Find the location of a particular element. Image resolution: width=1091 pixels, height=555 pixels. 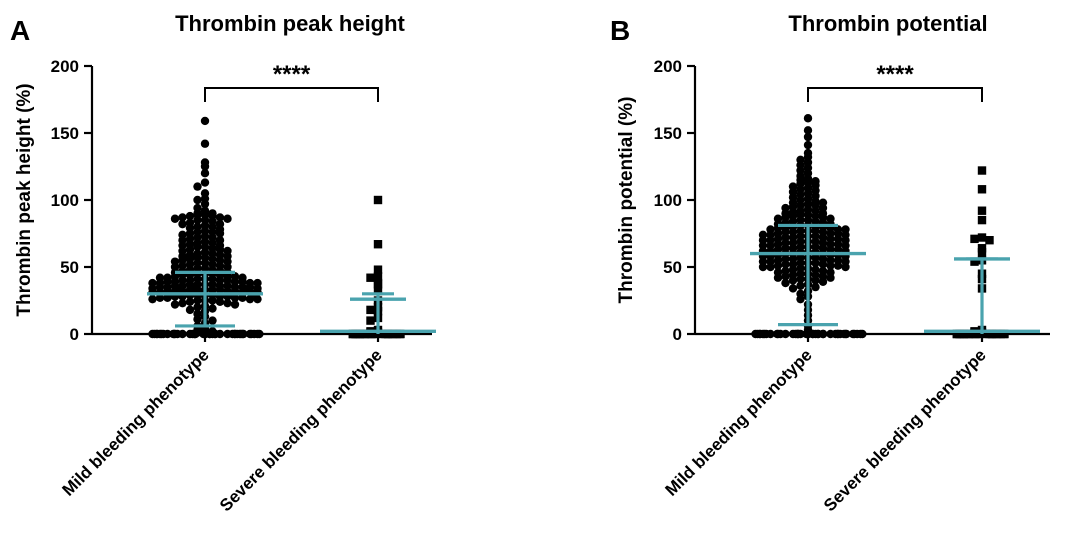

significance-label: **** is located at coordinates (895, 74).